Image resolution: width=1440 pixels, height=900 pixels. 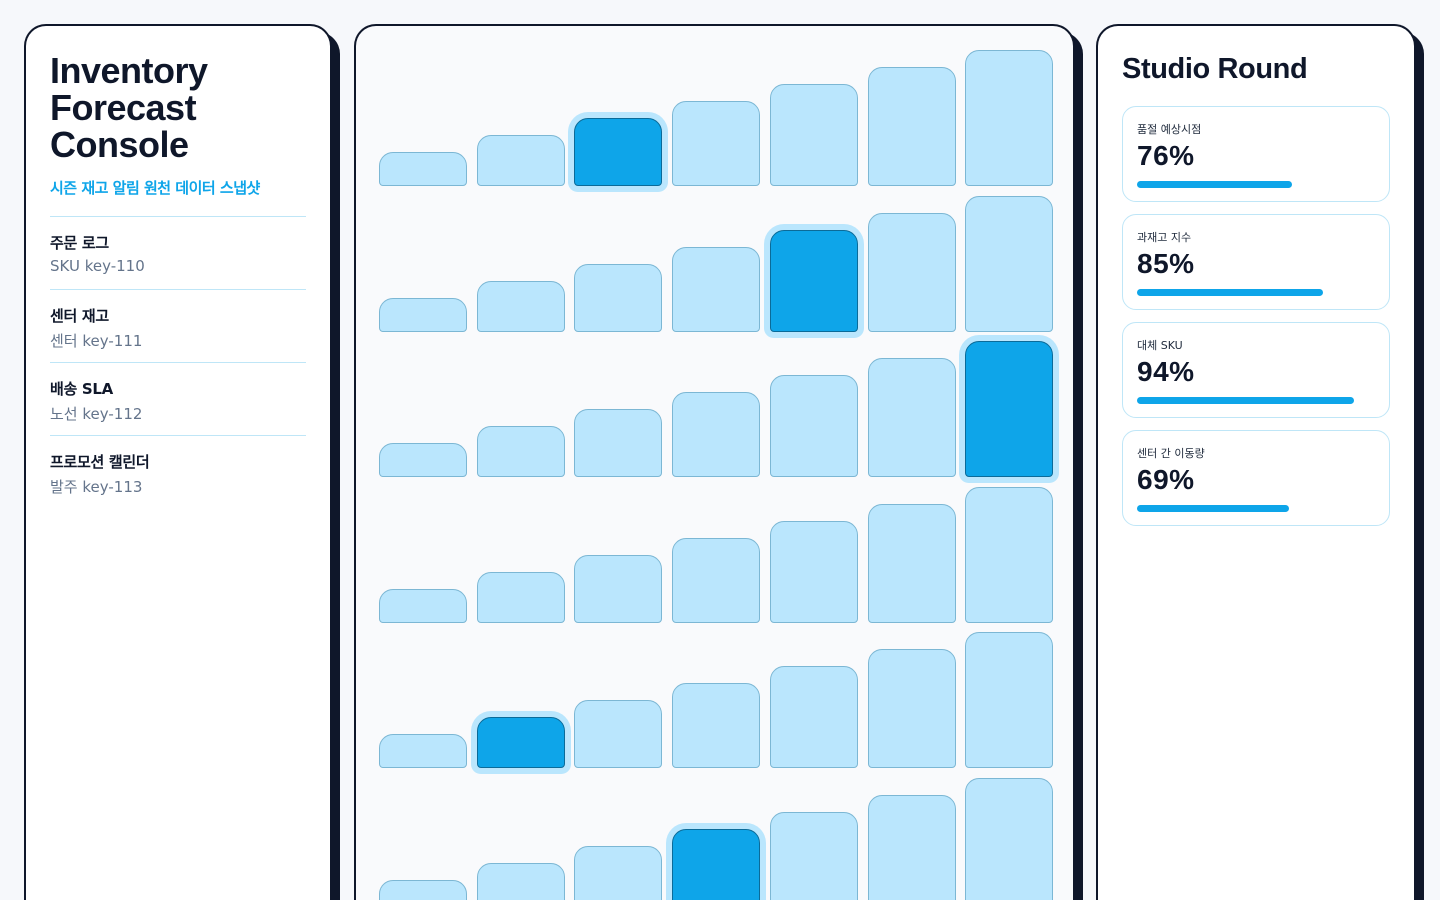 I want to click on feed-item-label: 프로모션 캘린더, so click(x=100, y=462).